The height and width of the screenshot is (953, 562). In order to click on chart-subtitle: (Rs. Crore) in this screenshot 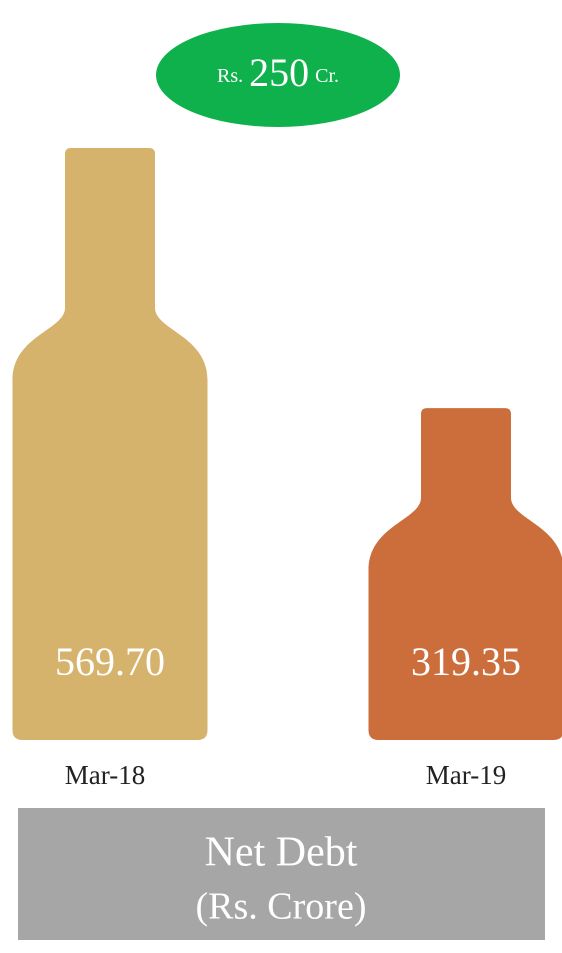, I will do `click(281, 907)`.